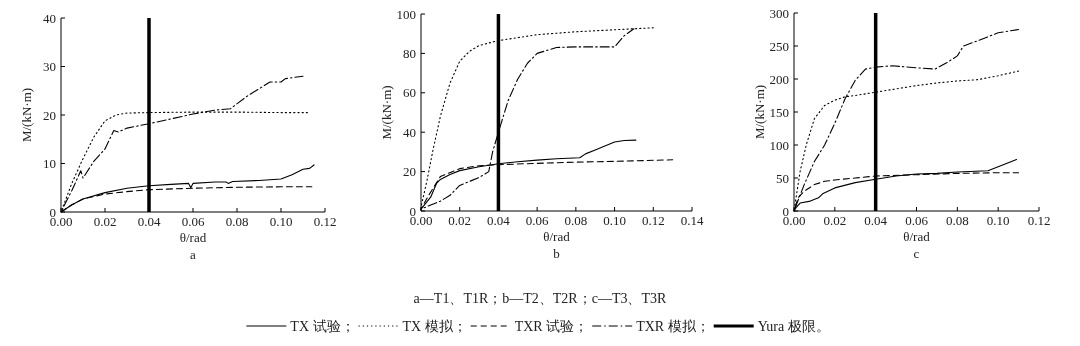 The image size is (1080, 346). What do you see at coordinates (322, 326) in the screenshot?
I see `legend-label: TX 试验；` at bounding box center [322, 326].